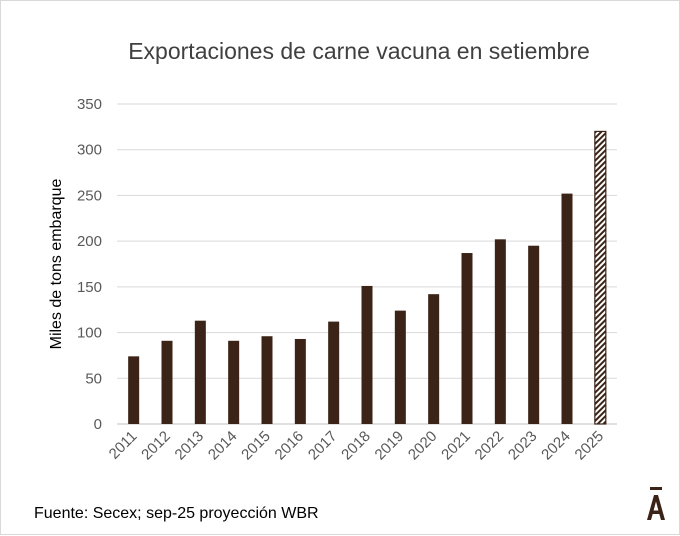  Describe the element at coordinates (89, 333) in the screenshot. I see `y-tick-label: 100` at that location.